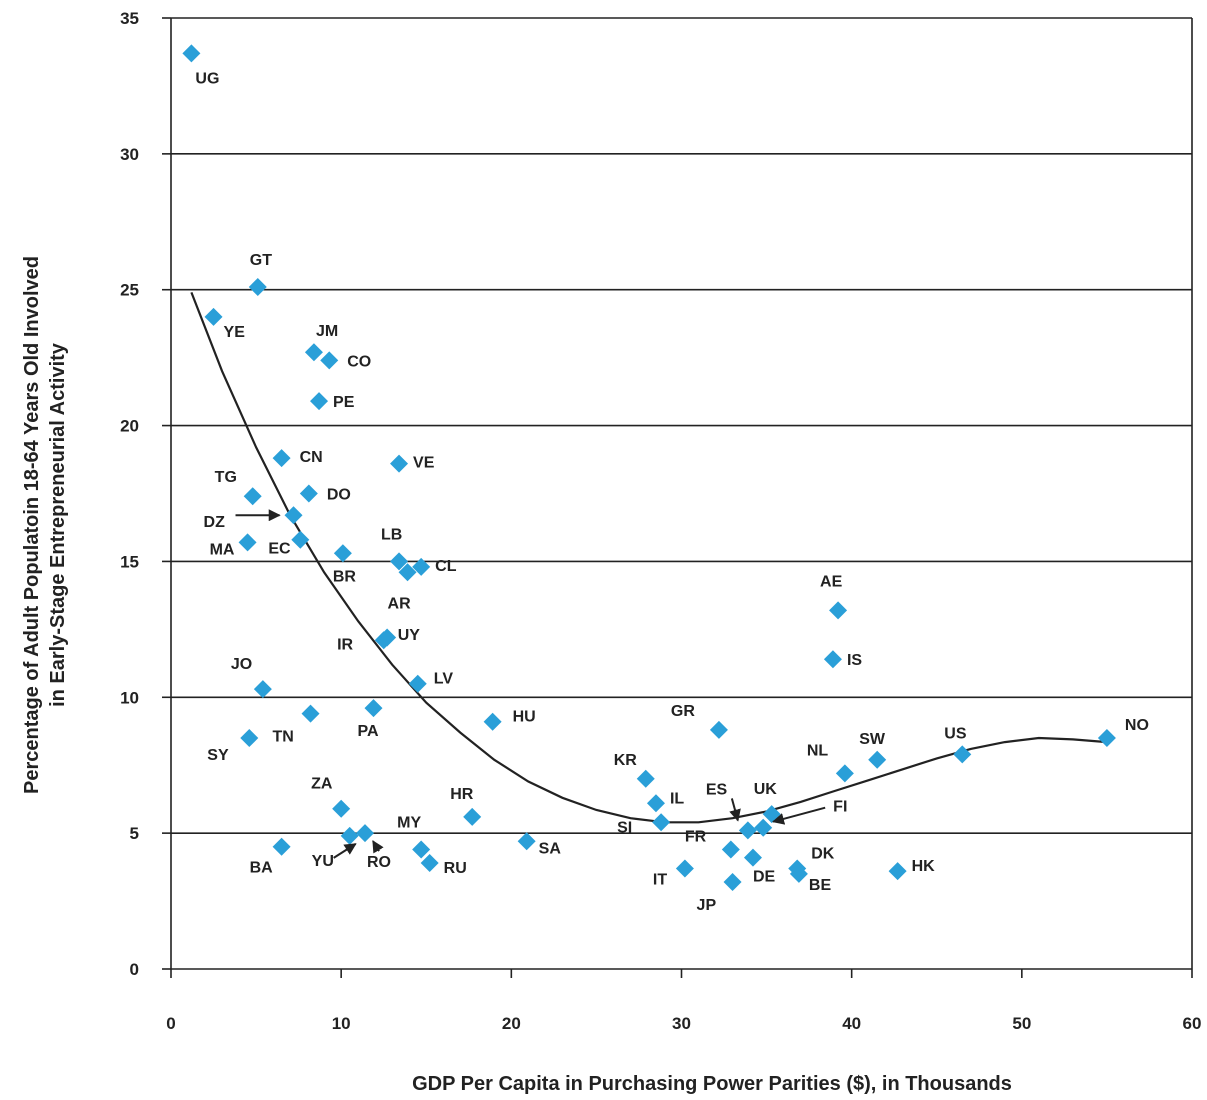 This screenshot has height=1100, width=1207. What do you see at coordinates (341, 1023) in the screenshot?
I see `x-tick-label-10: 10` at bounding box center [341, 1023].